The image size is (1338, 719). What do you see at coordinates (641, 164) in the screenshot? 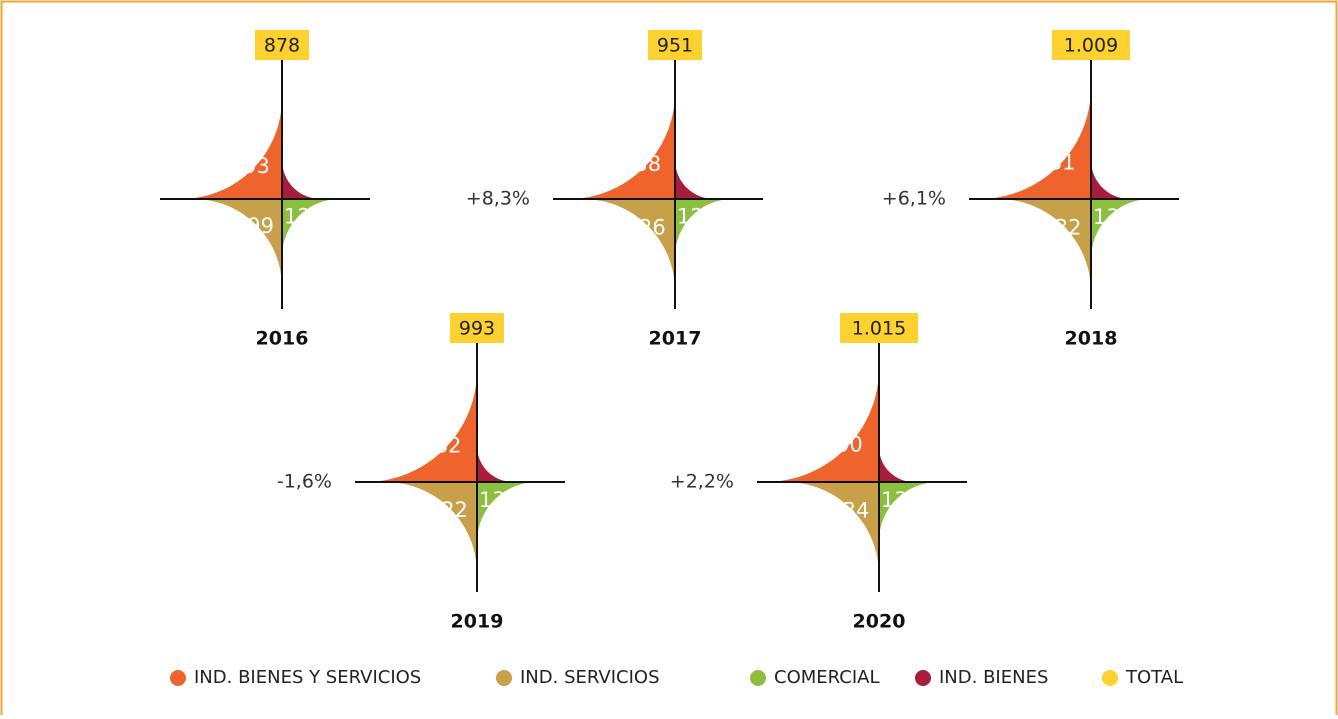
I see `value-label: 438` at bounding box center [641, 164].